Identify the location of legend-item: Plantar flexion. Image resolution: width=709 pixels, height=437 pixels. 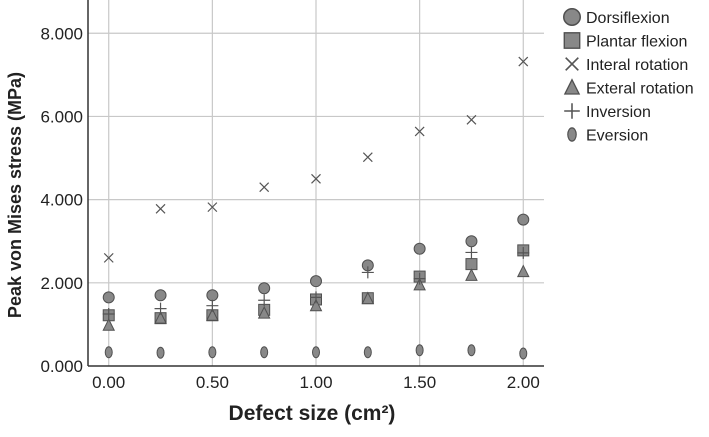
(625, 41).